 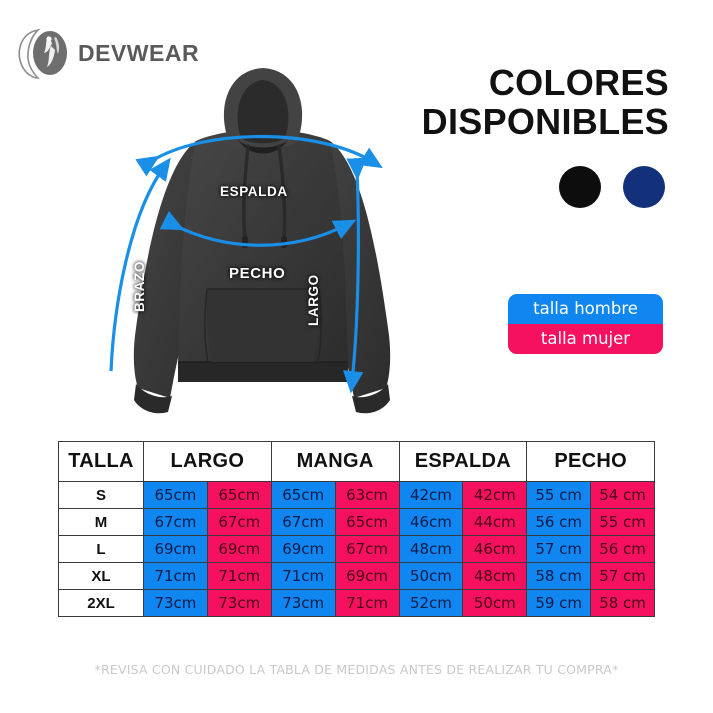 I want to click on cell-pecho-men: 56 cm, so click(x=559, y=522).